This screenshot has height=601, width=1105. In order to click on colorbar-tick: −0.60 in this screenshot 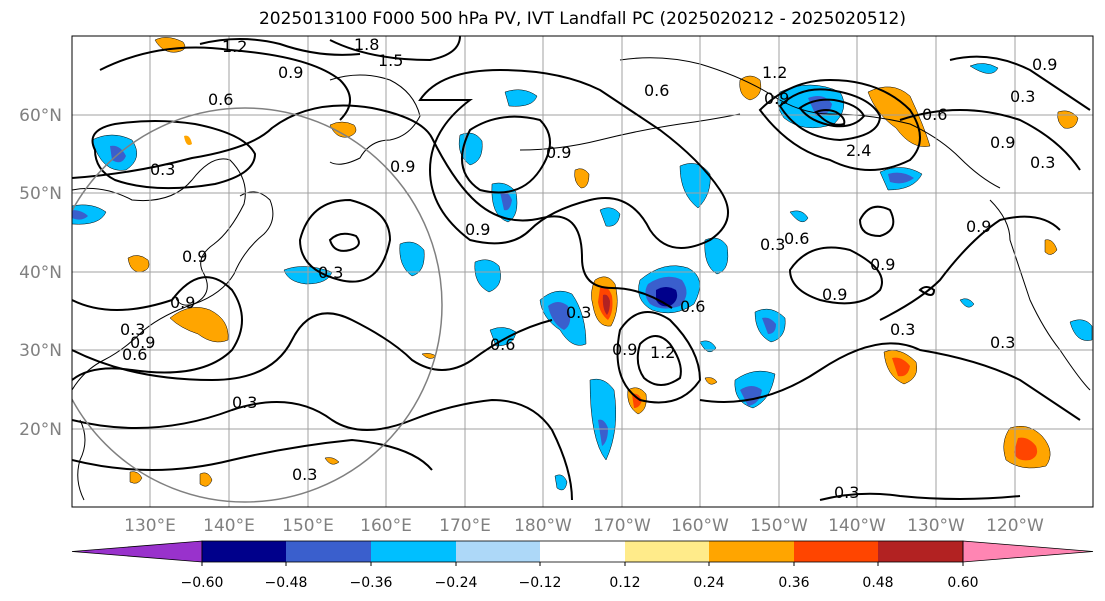, I will do `click(202, 583)`.